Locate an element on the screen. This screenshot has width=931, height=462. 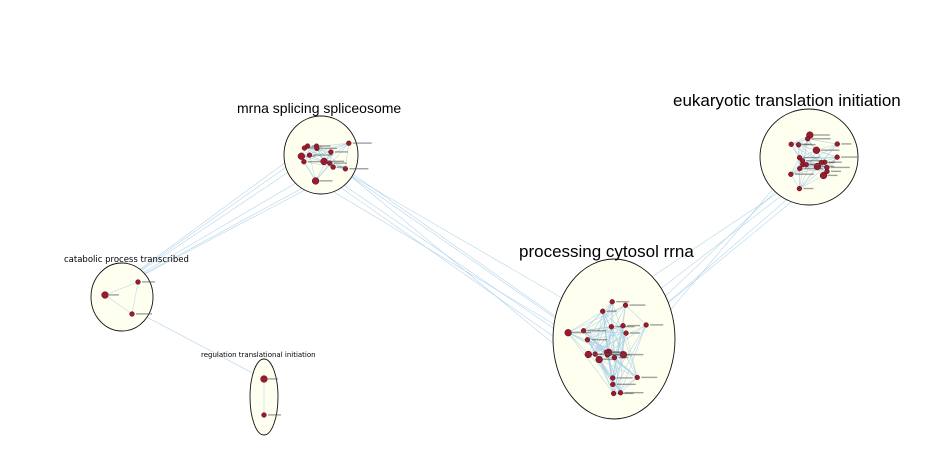
cluster-ellipse-catab is located at coordinates (122, 297).